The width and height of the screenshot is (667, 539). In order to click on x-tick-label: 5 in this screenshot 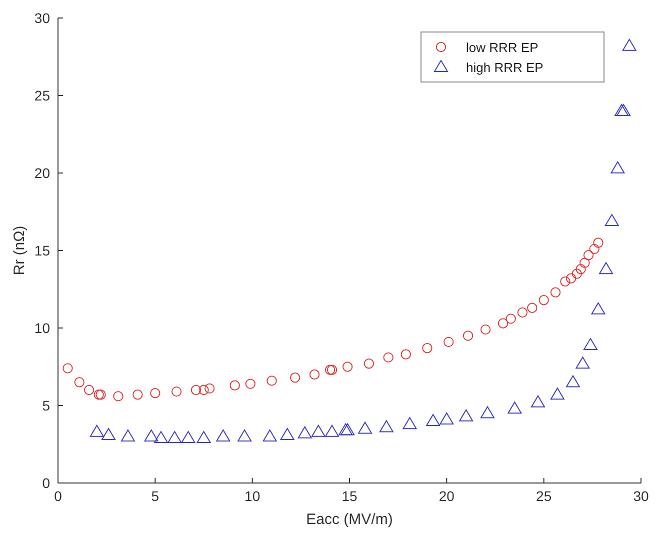, I will do `click(155, 496)`.